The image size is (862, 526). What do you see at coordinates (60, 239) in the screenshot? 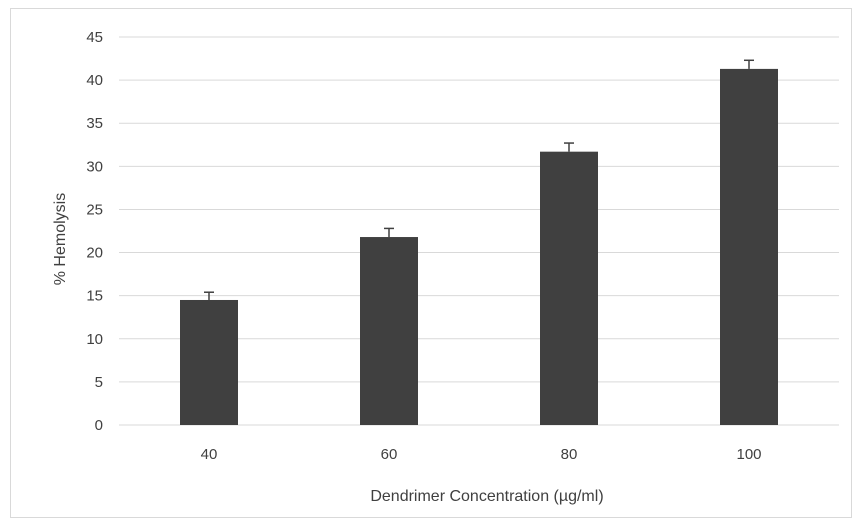
I see `y-axis-title: % Hemolysis` at bounding box center [60, 239].